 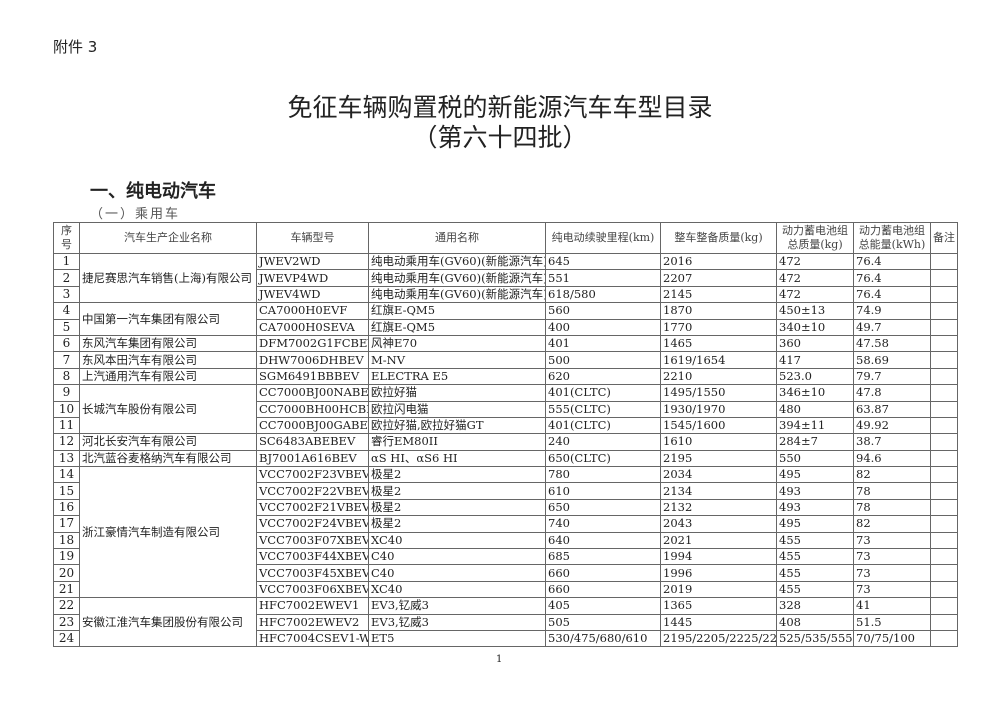 What do you see at coordinates (312, 622) in the screenshot?
I see `cell-model: HFC7002EWEV2` at bounding box center [312, 622].